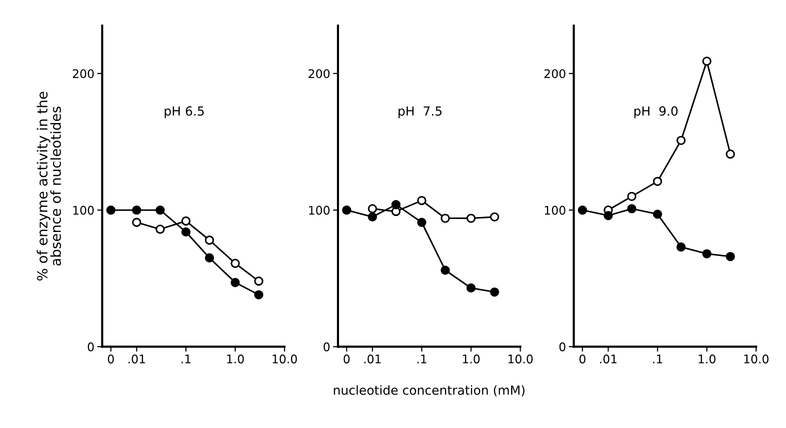 Image resolution: width=786 pixels, height=428 pixels. What do you see at coordinates (48, 186) in the screenshot?
I see `y-axis-title: % of enzyme activity in the absence of nucleotides` at bounding box center [48, 186].